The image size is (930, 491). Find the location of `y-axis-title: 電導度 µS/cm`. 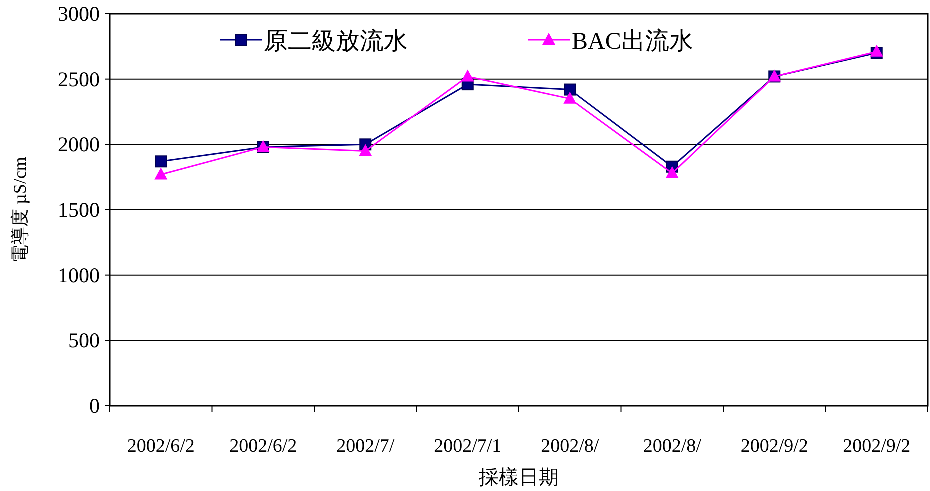

y-axis-title: 電導度 µS/cm is located at coordinates (20, 210).